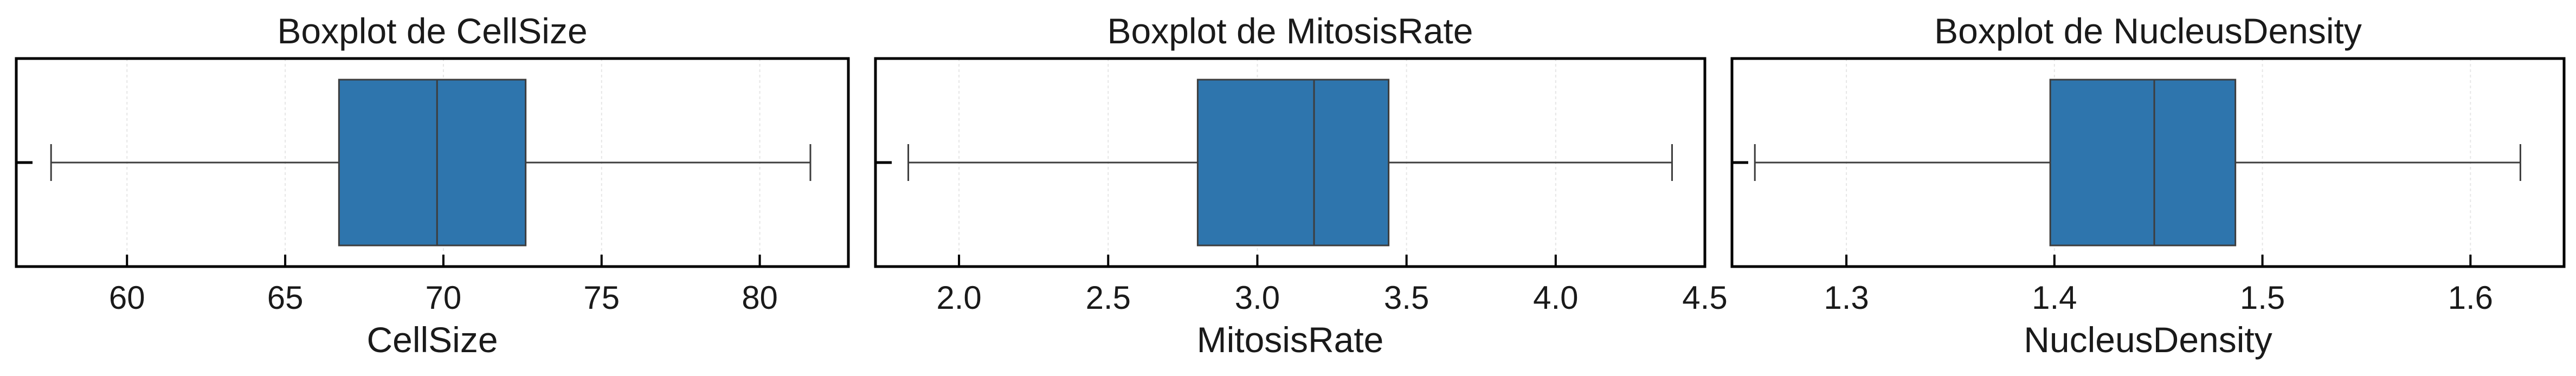 This screenshot has height=376, width=2576. What do you see at coordinates (2054, 298) in the screenshot?
I see `x-tick-label: 1.4` at bounding box center [2054, 298].